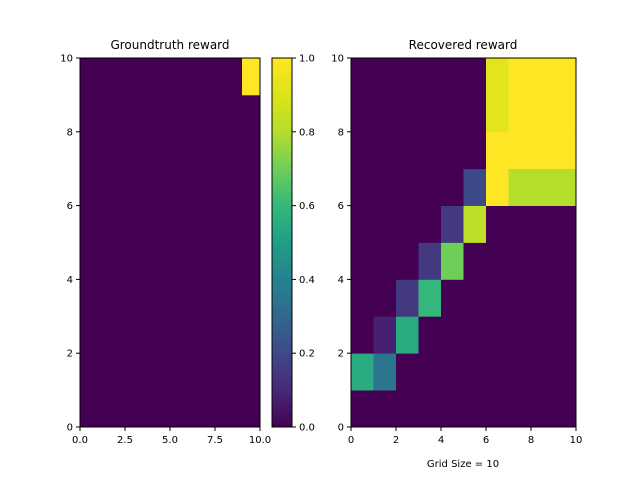 Image resolution: width=640 pixels, height=480 pixels. I want to click on recovered-y-tick-label: 10, so click(337, 59).